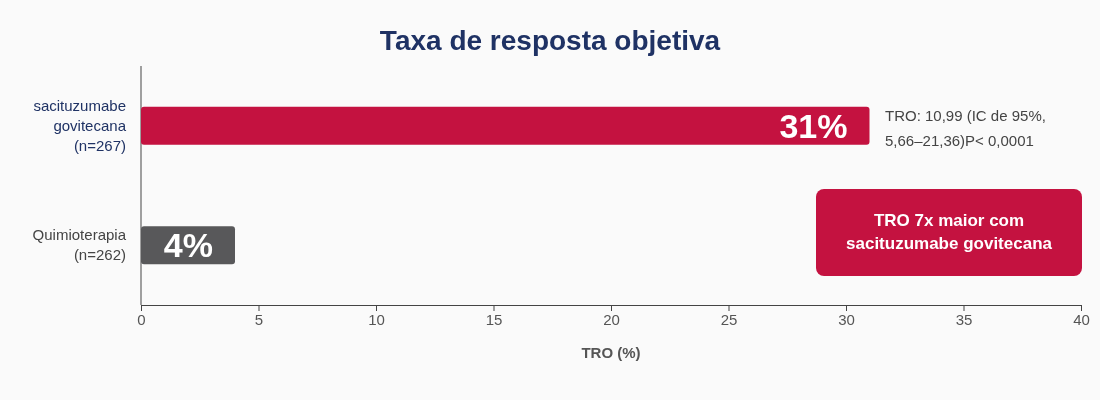 The height and width of the screenshot is (400, 1100). What do you see at coordinates (729, 319) in the screenshot?
I see `x-tick-label: 25` at bounding box center [729, 319].